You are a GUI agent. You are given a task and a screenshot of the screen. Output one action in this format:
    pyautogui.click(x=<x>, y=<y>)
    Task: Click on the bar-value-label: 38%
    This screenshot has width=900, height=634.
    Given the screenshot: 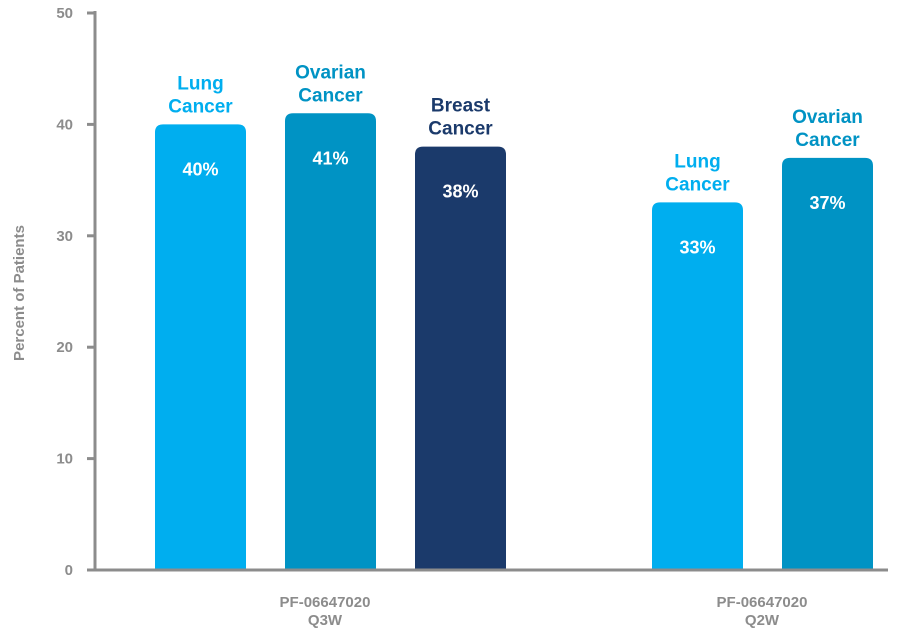 What is the action you would take?
    pyautogui.click(x=460, y=192)
    